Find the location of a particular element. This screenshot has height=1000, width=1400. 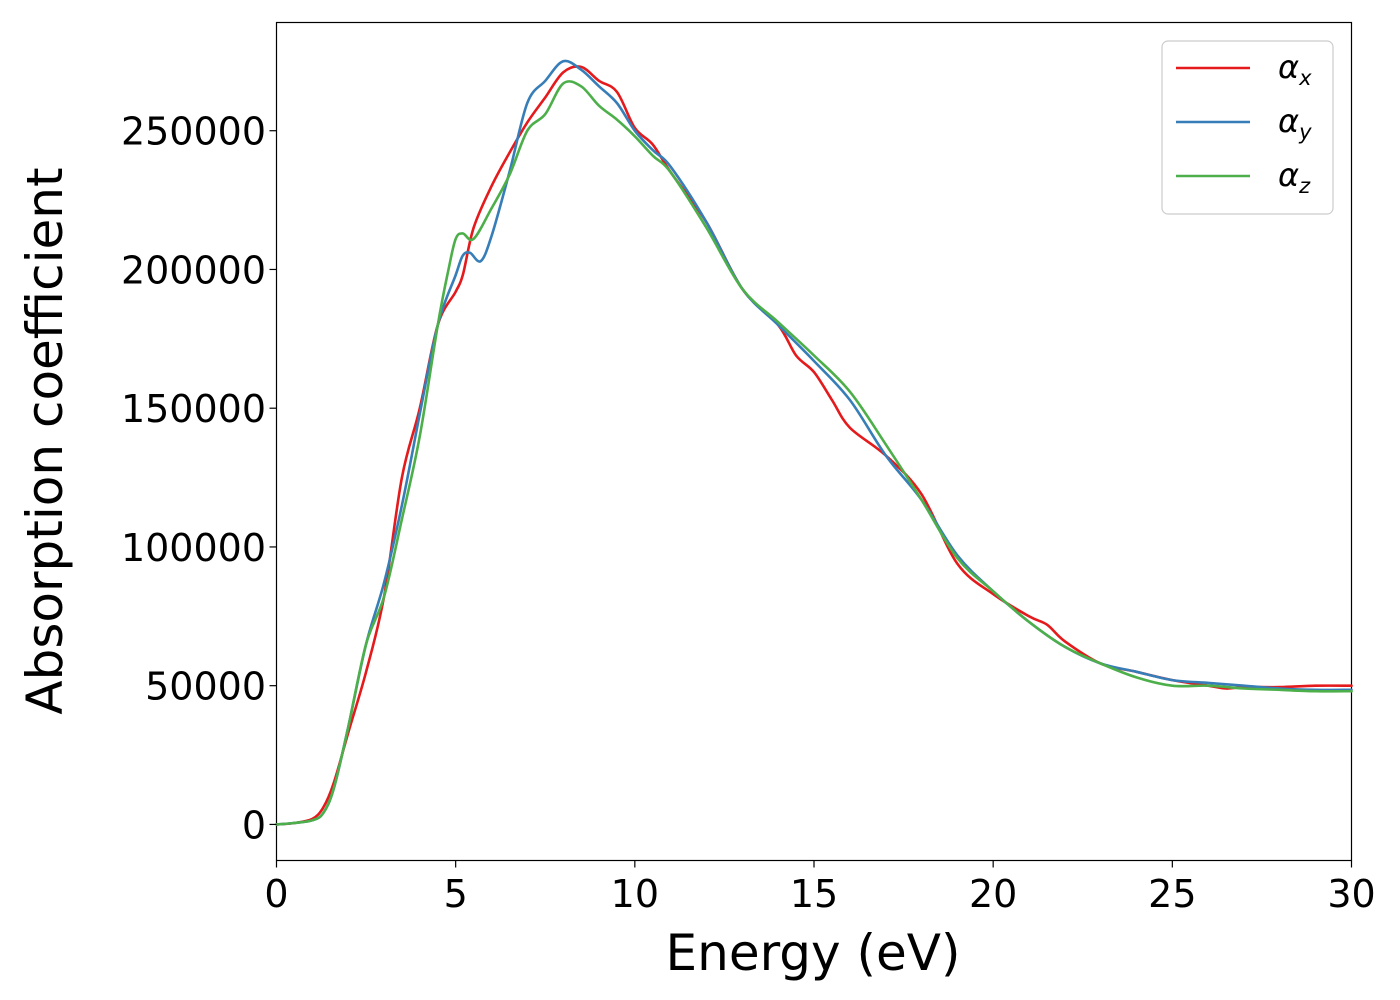

x-axis: 0 5 10 15 20 25 30 is located at coordinates (820, 888).